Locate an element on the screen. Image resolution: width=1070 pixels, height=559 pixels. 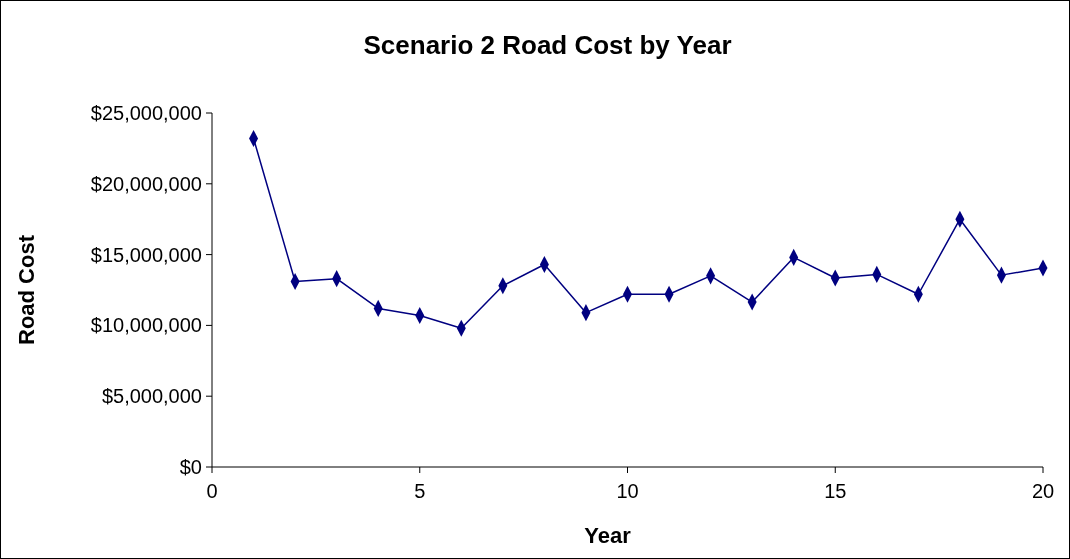
y-axis-title: Road Cost is located at coordinates (26, 289).